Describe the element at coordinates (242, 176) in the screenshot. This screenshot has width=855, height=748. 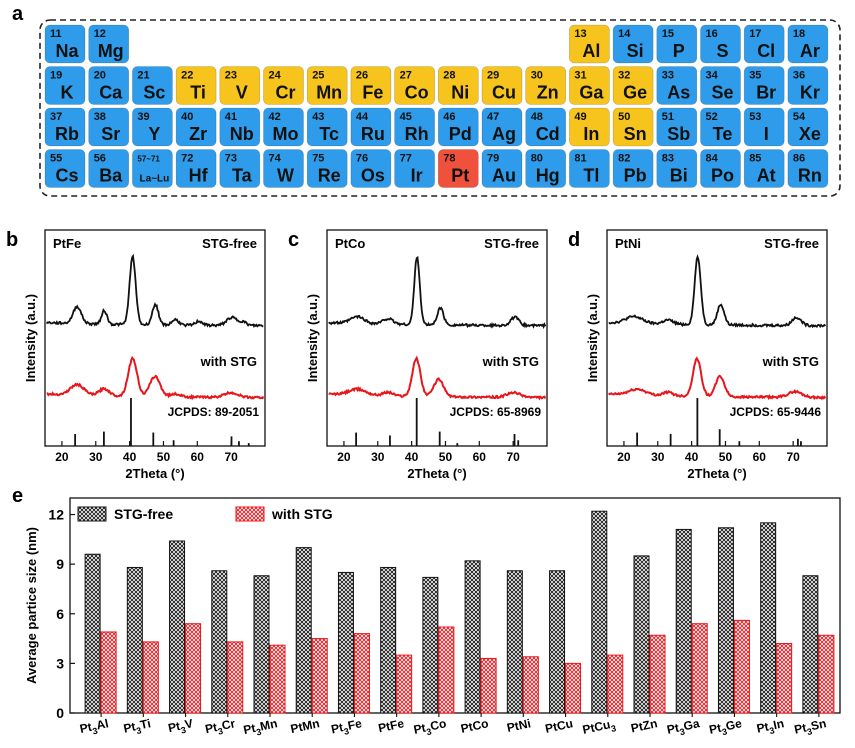
I see `element-symbol: Ta` at that location.